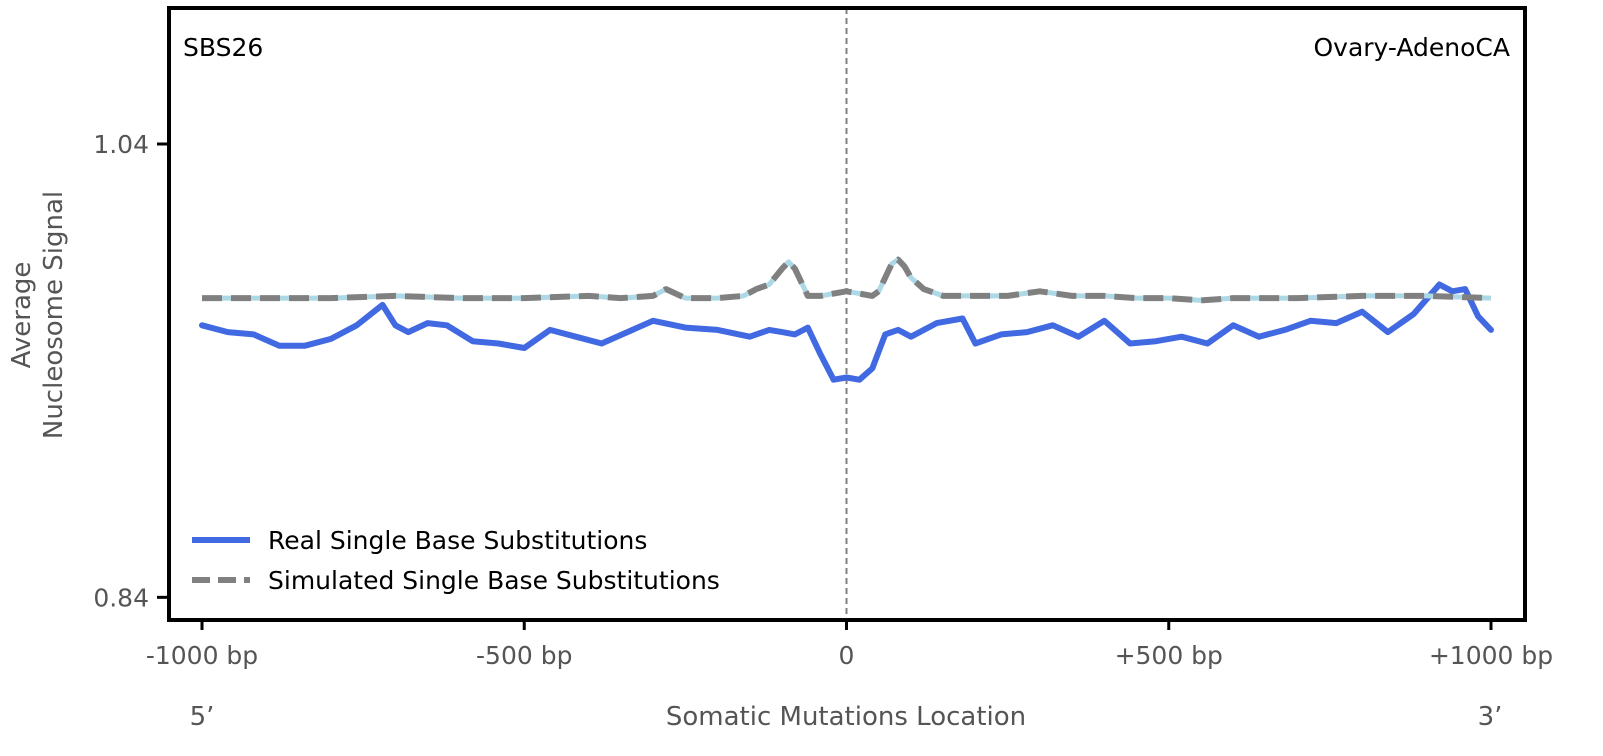 The width and height of the screenshot is (1603, 756). I want to click on signature-label: SBS26, so click(223, 47).